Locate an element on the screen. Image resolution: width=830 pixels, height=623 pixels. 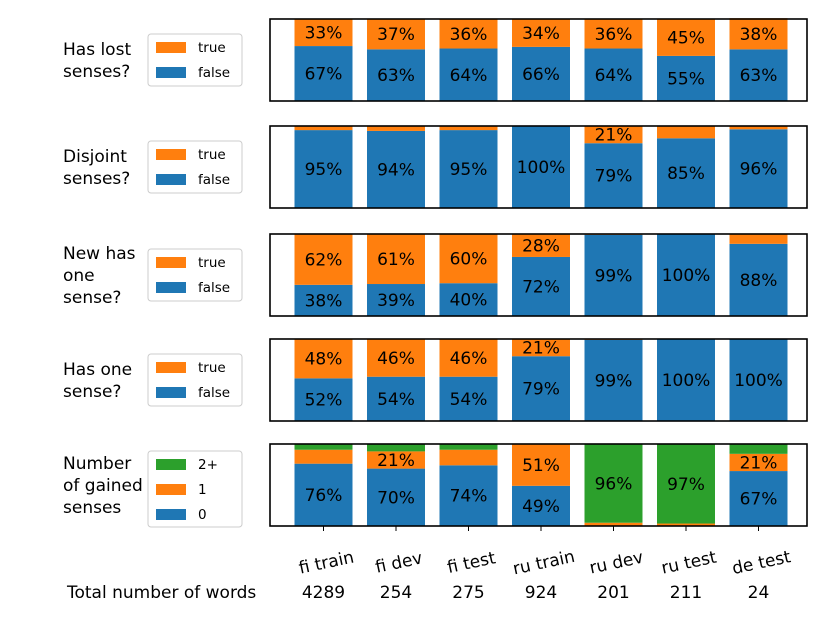
legend-label: 1 is located at coordinates (202, 490).